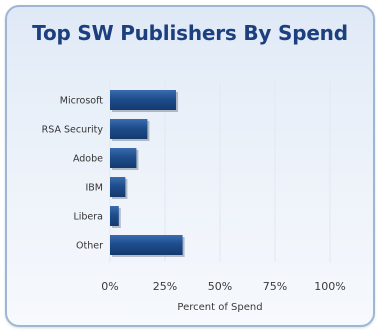 The height and width of the screenshot is (331, 380). Describe the element at coordinates (329, 286) in the screenshot. I see `x-tick-label: 100%` at that location.